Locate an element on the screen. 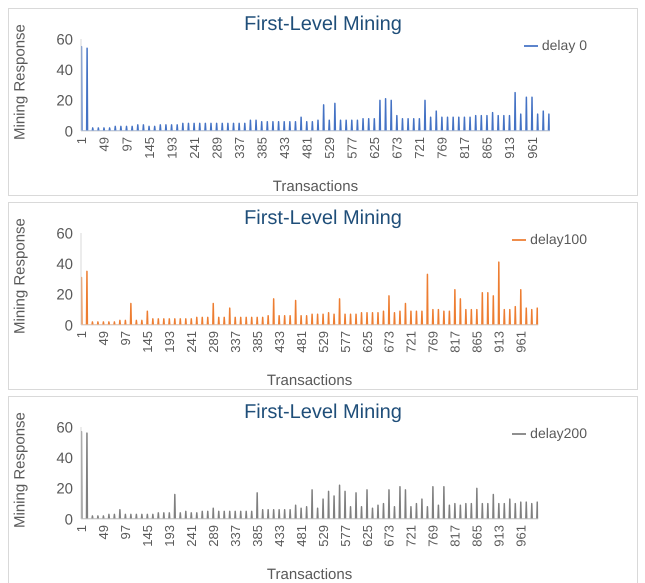  legend-label: delay 0 is located at coordinates (564, 45).